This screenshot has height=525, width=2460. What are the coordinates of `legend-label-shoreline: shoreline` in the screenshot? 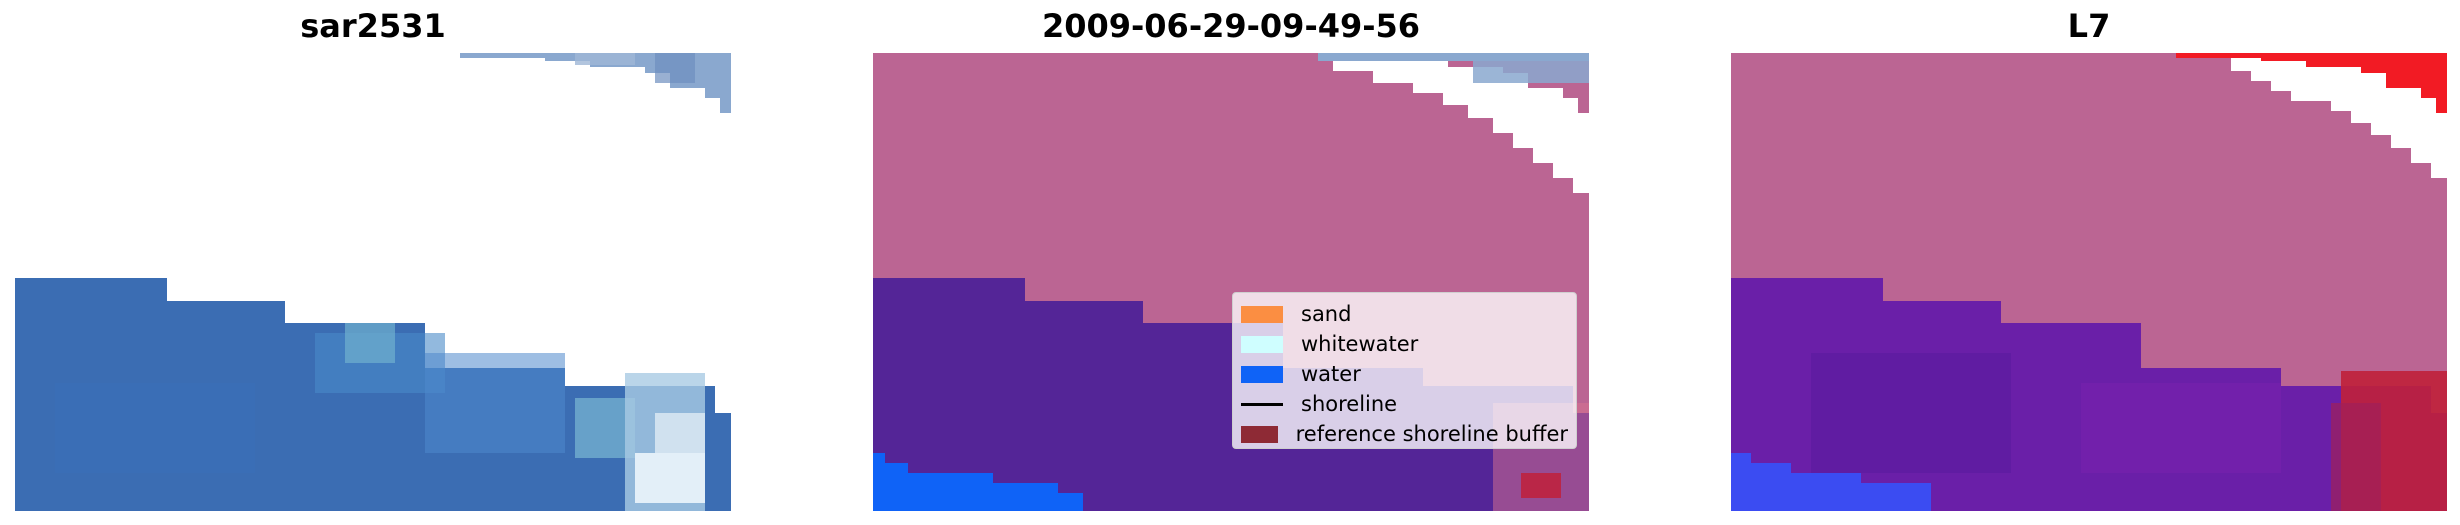 It's located at (1349, 404).